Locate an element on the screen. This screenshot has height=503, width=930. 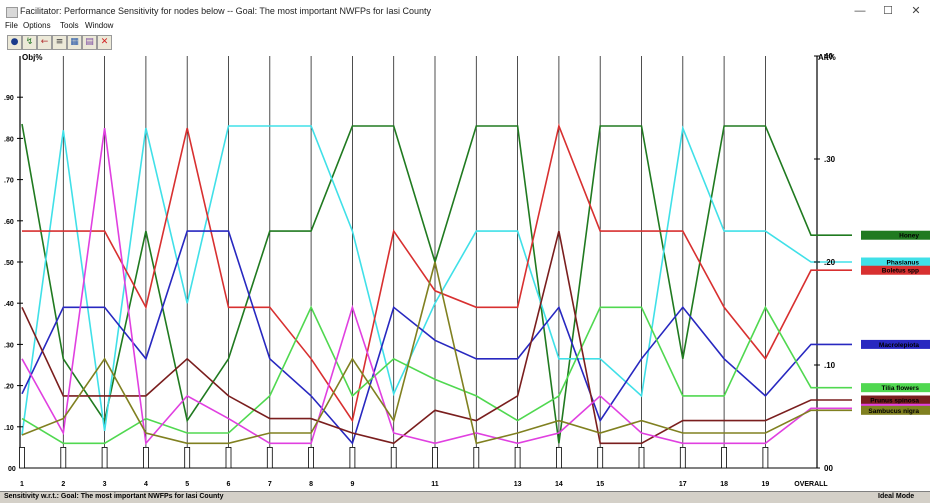
legend-item-honey: Honey is located at coordinates (895, 235).